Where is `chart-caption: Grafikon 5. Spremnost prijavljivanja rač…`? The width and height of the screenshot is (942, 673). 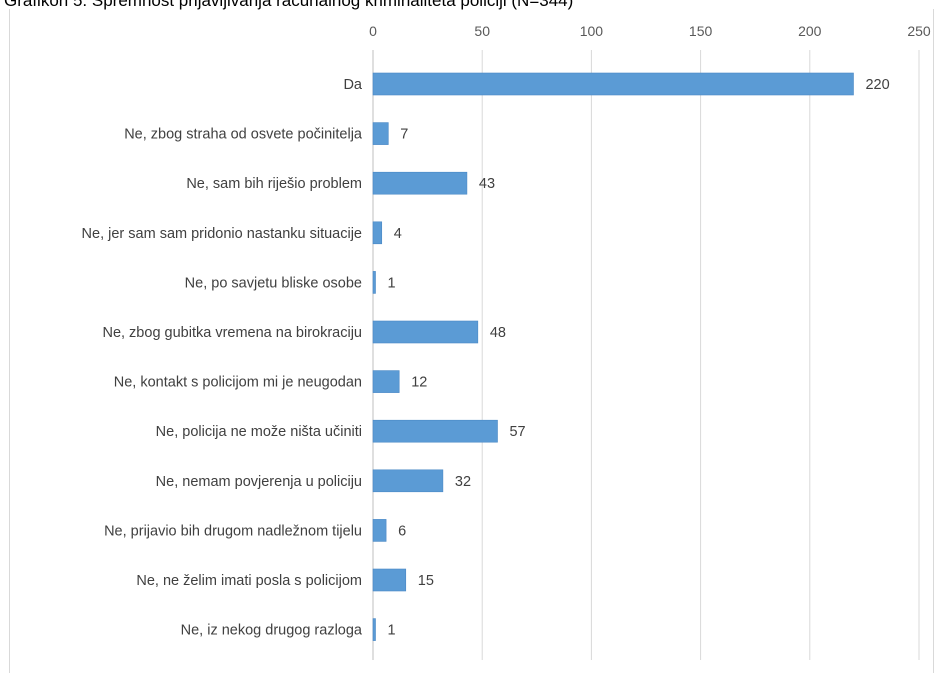 chart-caption: Grafikon 5. Spremnost prijavljivanja rač… is located at coordinates (289, 5).